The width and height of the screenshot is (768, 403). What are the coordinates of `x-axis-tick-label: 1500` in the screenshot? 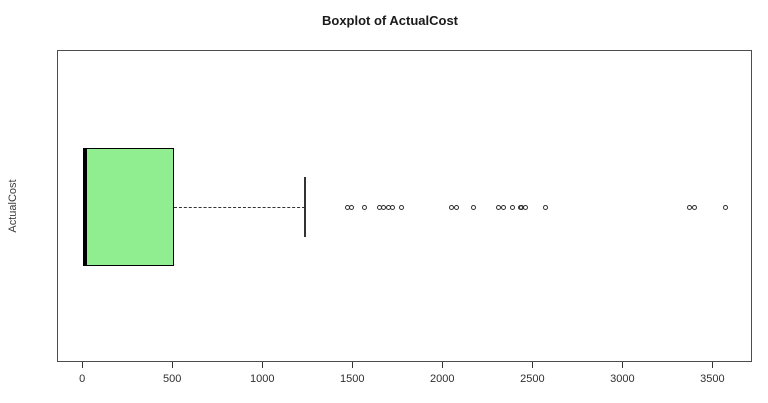 It's located at (352, 379).